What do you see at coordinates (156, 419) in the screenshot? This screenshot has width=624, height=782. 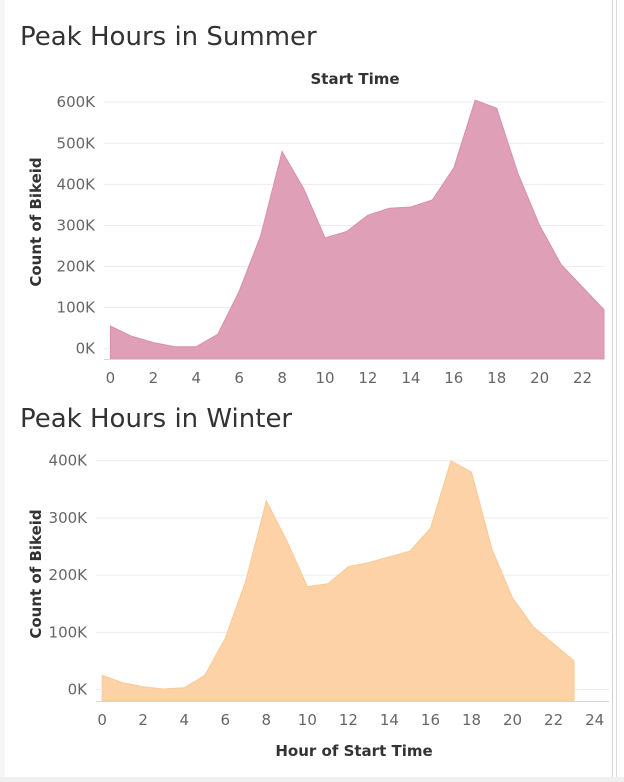 I see `winter-chart-title: Peak Hours in Winter` at bounding box center [156, 419].